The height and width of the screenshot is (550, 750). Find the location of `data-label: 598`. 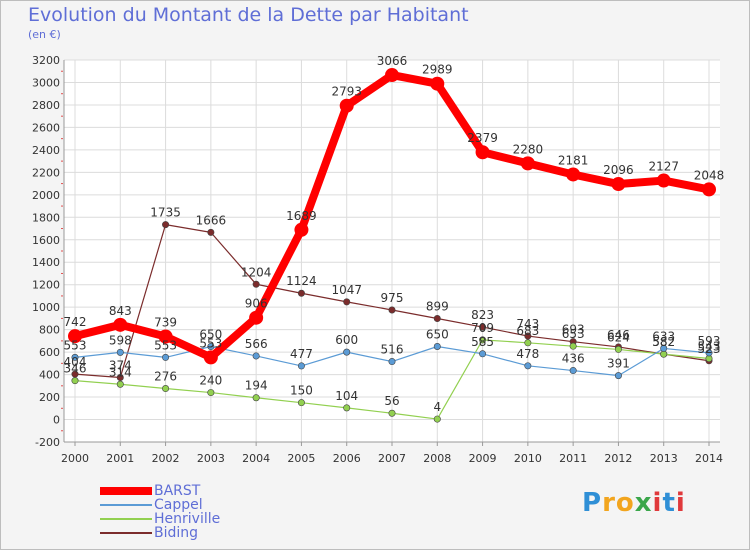

data-label: 598 is located at coordinates (120, 340).